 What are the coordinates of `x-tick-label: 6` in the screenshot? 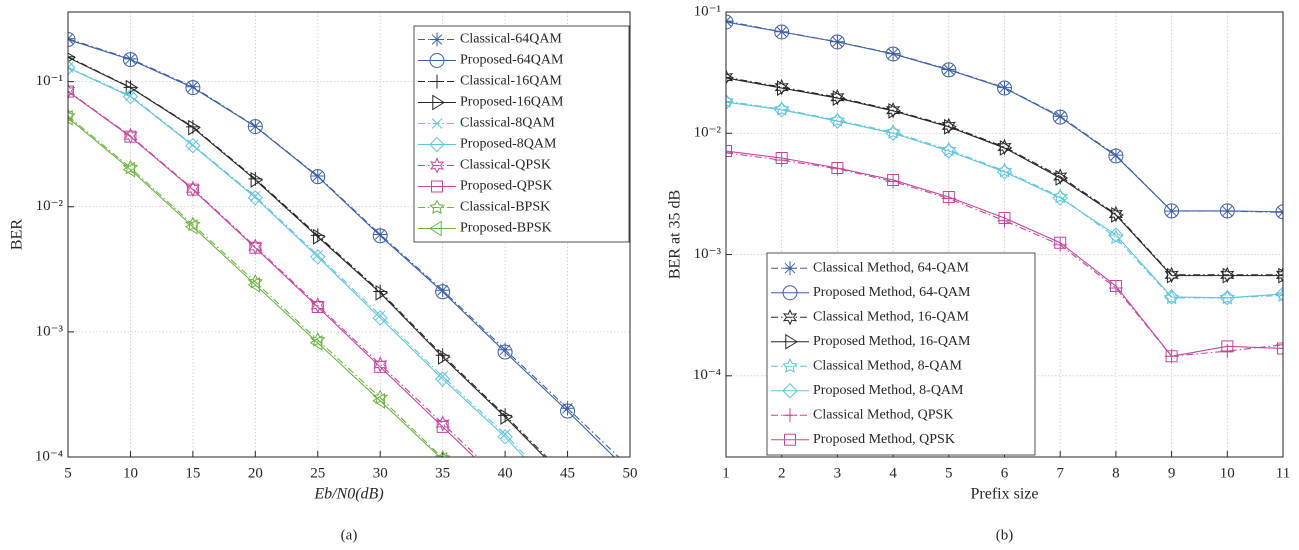 It's located at (1005, 473).